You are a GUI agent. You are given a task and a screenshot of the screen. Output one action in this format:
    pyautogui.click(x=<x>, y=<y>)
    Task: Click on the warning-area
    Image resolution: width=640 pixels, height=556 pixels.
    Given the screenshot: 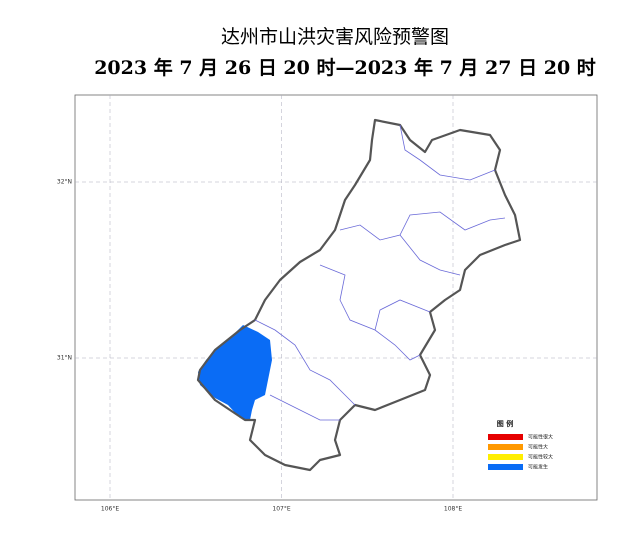 What is the action you would take?
    pyautogui.click(x=235, y=372)
    